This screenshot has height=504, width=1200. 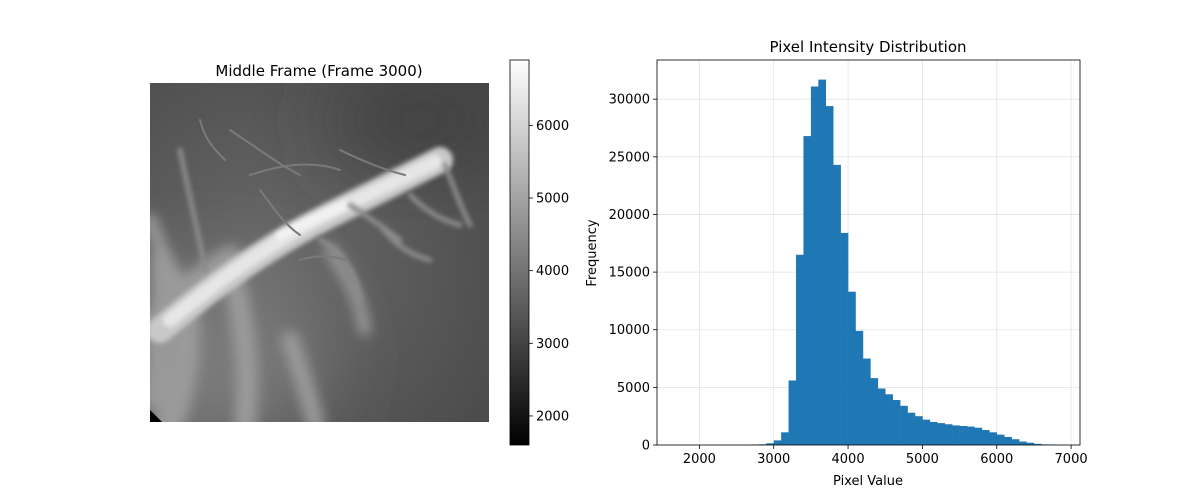 I want to click on y-tick-label: 30000, so click(x=629, y=100).